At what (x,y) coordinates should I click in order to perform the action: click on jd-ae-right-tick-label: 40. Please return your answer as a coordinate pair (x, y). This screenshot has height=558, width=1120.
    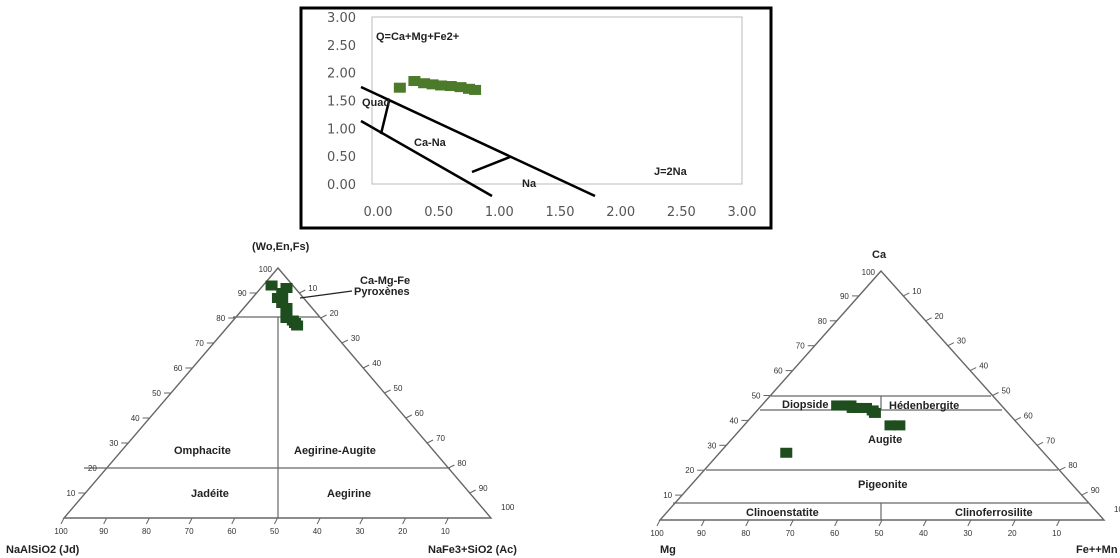
    Looking at the image, I should click on (376, 363).